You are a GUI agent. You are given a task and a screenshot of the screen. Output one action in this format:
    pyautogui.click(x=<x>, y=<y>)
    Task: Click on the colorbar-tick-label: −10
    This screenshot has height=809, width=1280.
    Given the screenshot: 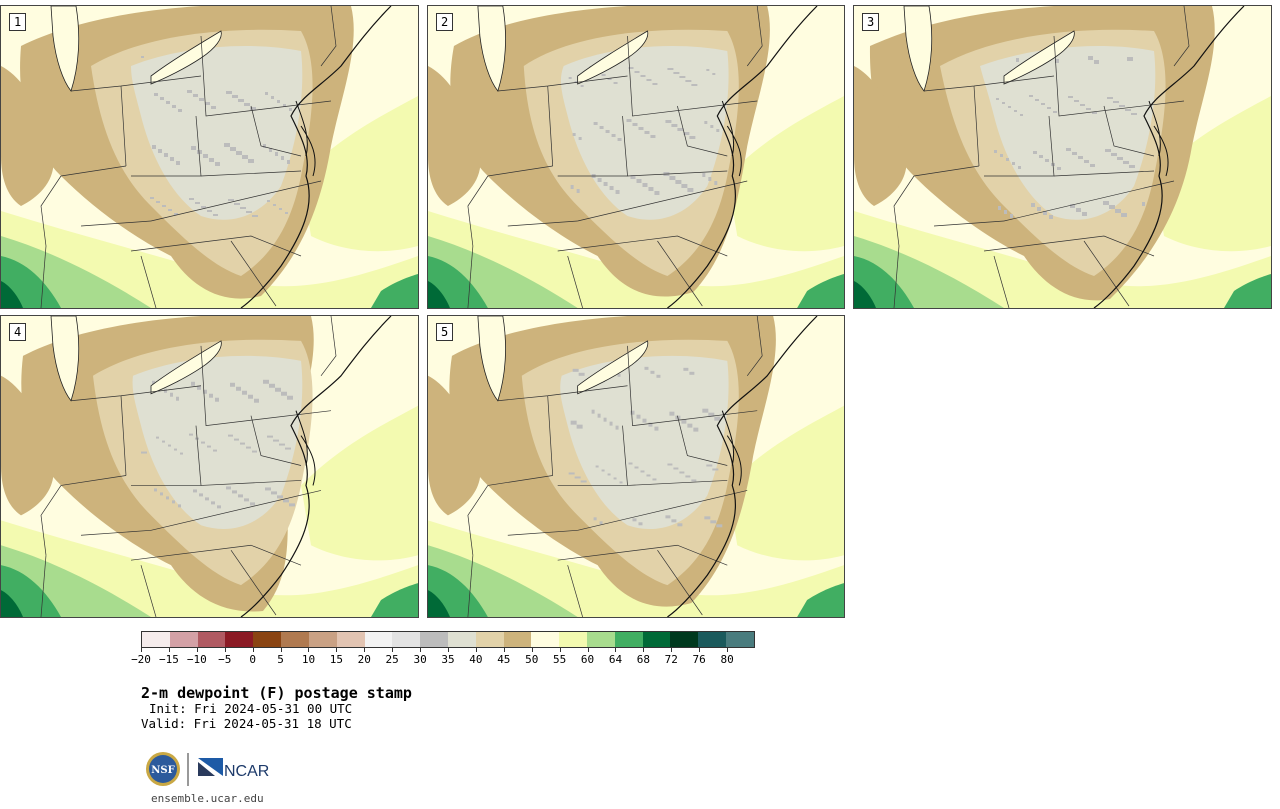 What is the action you would take?
    pyautogui.click(x=196, y=659)
    